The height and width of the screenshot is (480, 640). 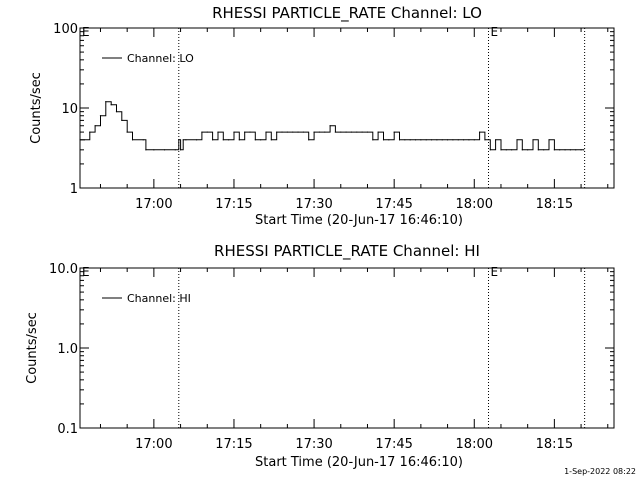 What do you see at coordinates (600, 471) in the screenshot?
I see `footer-timestamp: 1-Sep-2022 08:22` at bounding box center [600, 471].